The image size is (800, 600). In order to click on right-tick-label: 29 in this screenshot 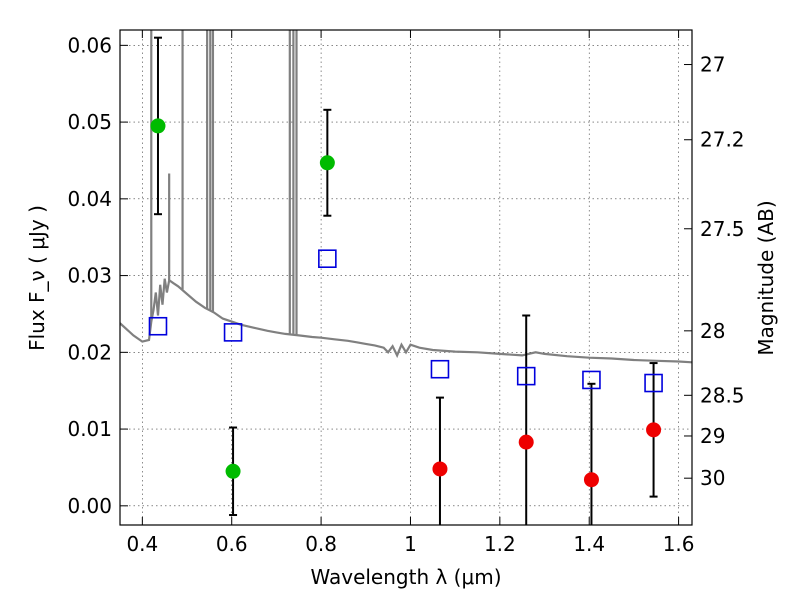, I will do `click(712, 436)`.